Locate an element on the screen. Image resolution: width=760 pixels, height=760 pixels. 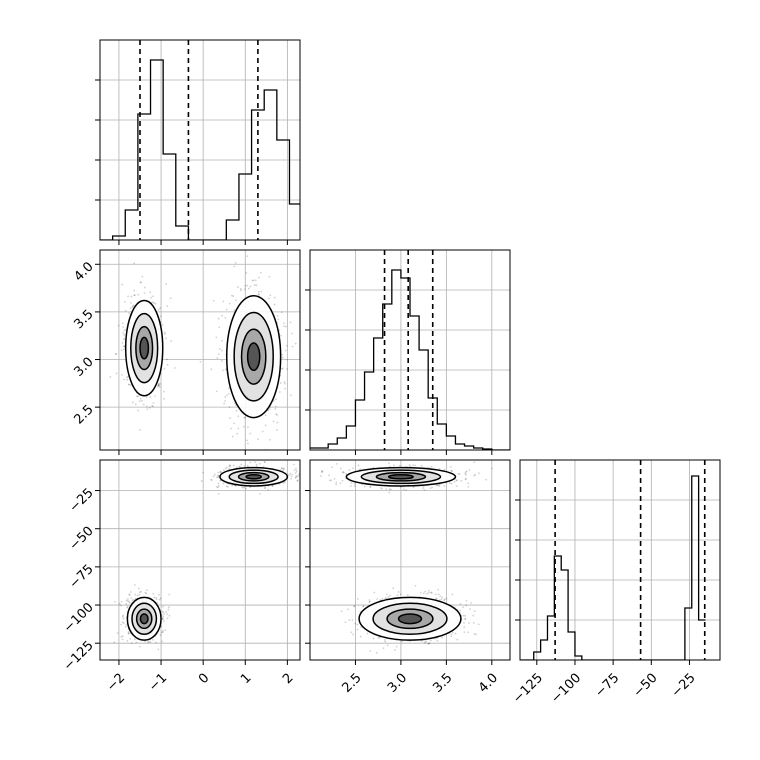
histogram-step is located at coordinates (613, 567).